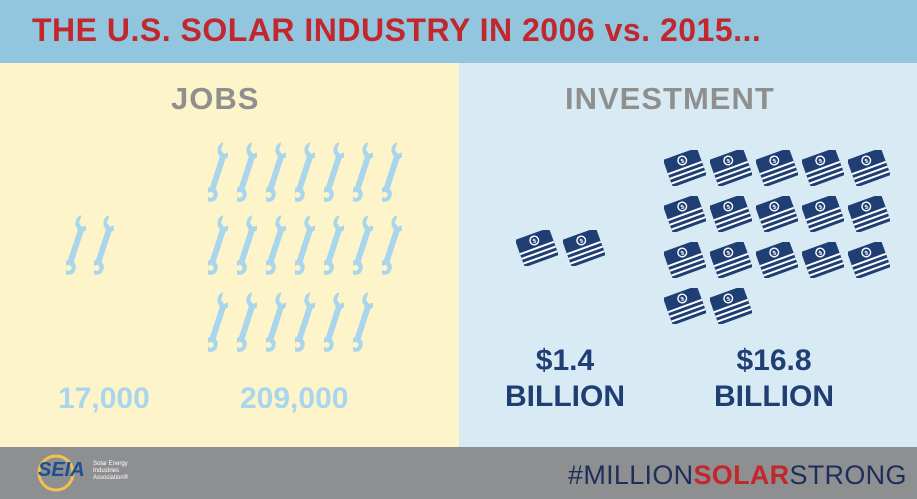 This screenshot has height=499, width=917. Describe the element at coordinates (670, 98) in the screenshot. I see `investment-heading: INVESTMENT` at that location.